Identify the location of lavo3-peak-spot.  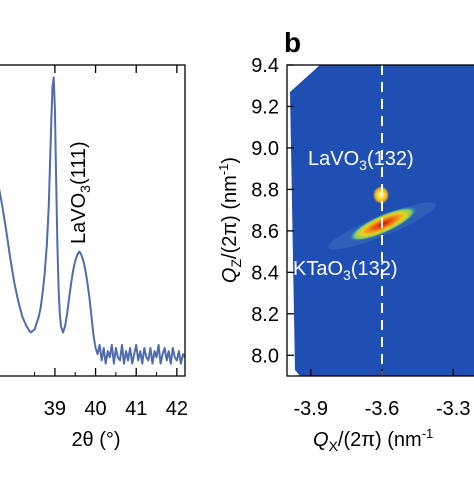
(381, 195).